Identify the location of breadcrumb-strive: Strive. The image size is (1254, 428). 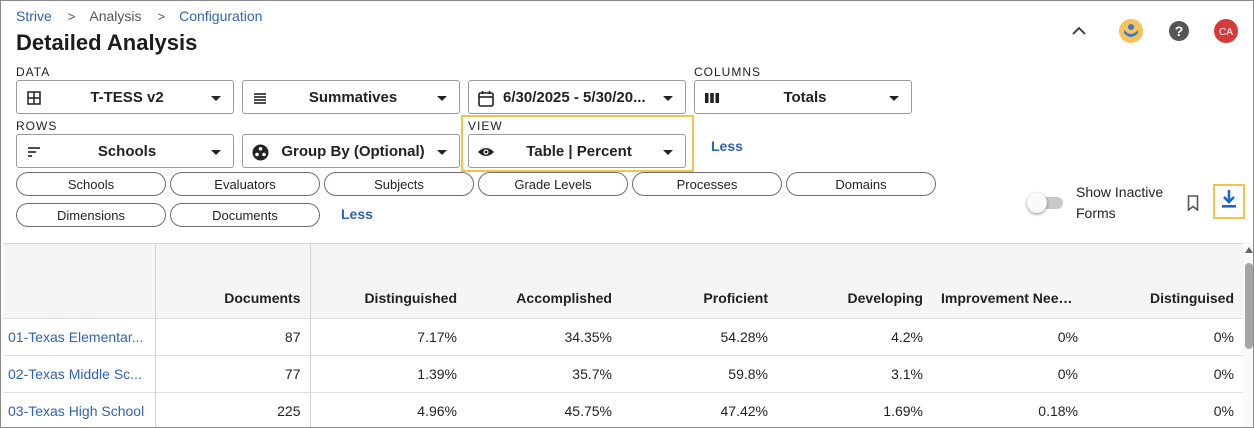
(34, 16).